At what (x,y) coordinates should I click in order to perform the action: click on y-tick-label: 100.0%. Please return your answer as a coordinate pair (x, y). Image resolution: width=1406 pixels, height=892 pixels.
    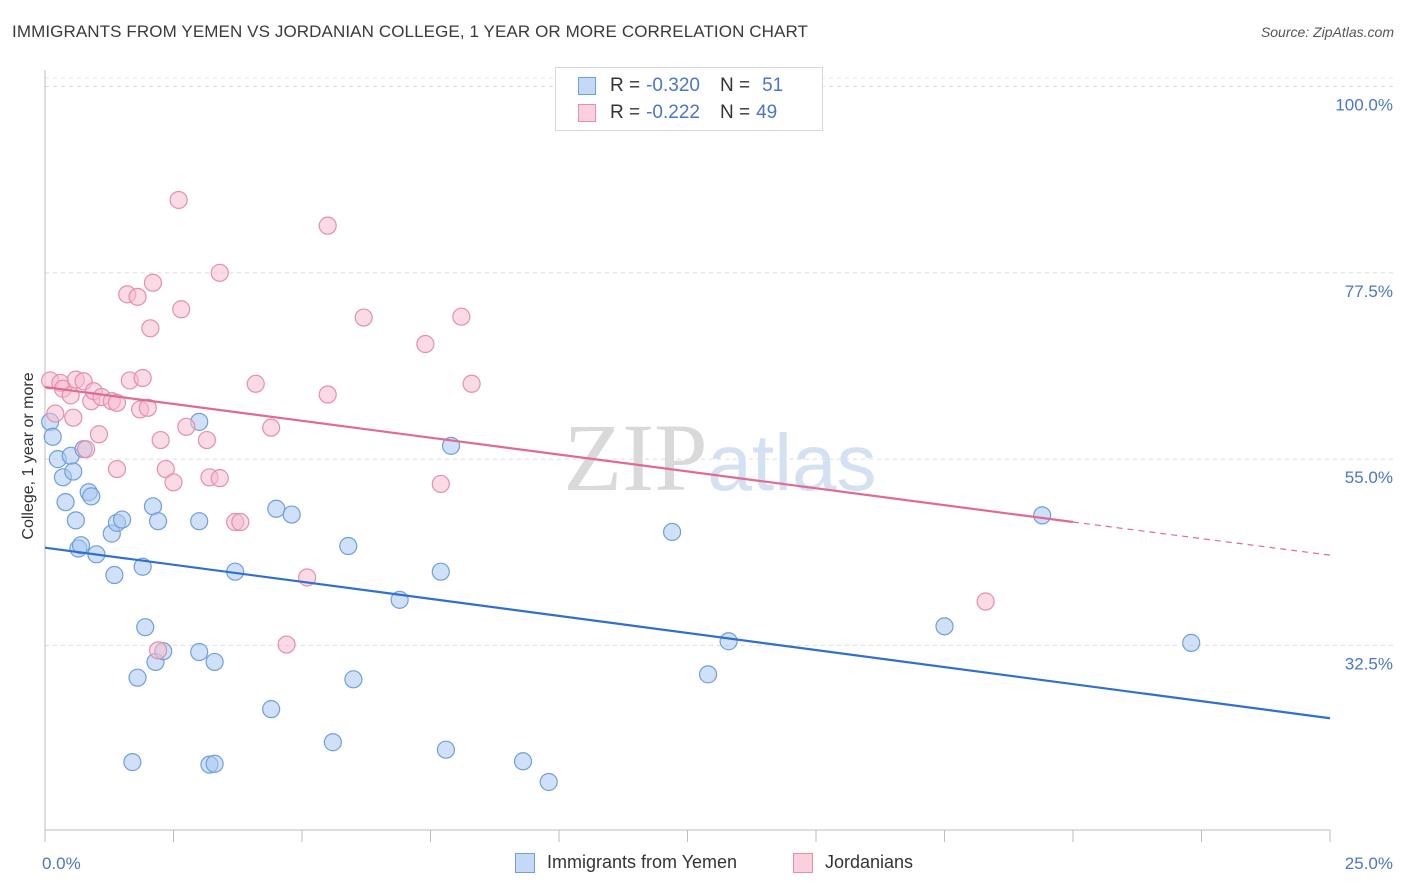
    Looking at the image, I should click on (1364, 105).